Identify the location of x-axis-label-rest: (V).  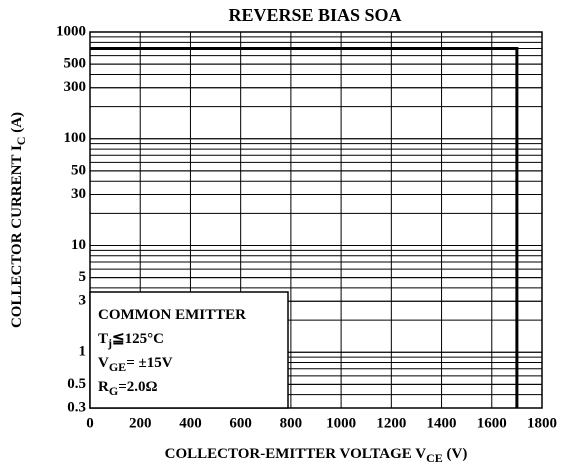
(455, 454).